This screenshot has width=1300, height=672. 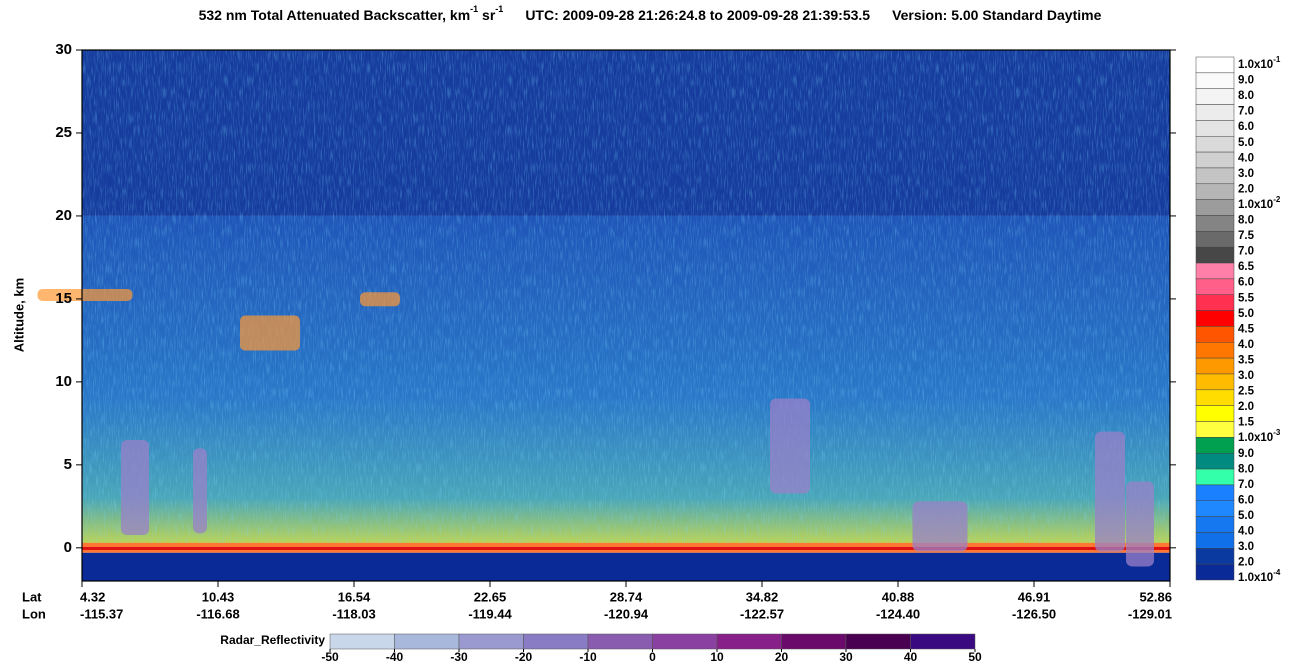 What do you see at coordinates (1246, 189) in the screenshot?
I see `colorbar-label: 2.0` at bounding box center [1246, 189].